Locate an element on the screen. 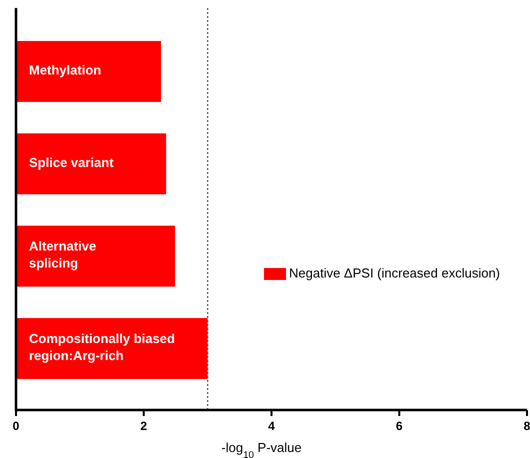 The width and height of the screenshot is (530, 458). y-tick-label: Methylation is located at coordinates (65, 70).